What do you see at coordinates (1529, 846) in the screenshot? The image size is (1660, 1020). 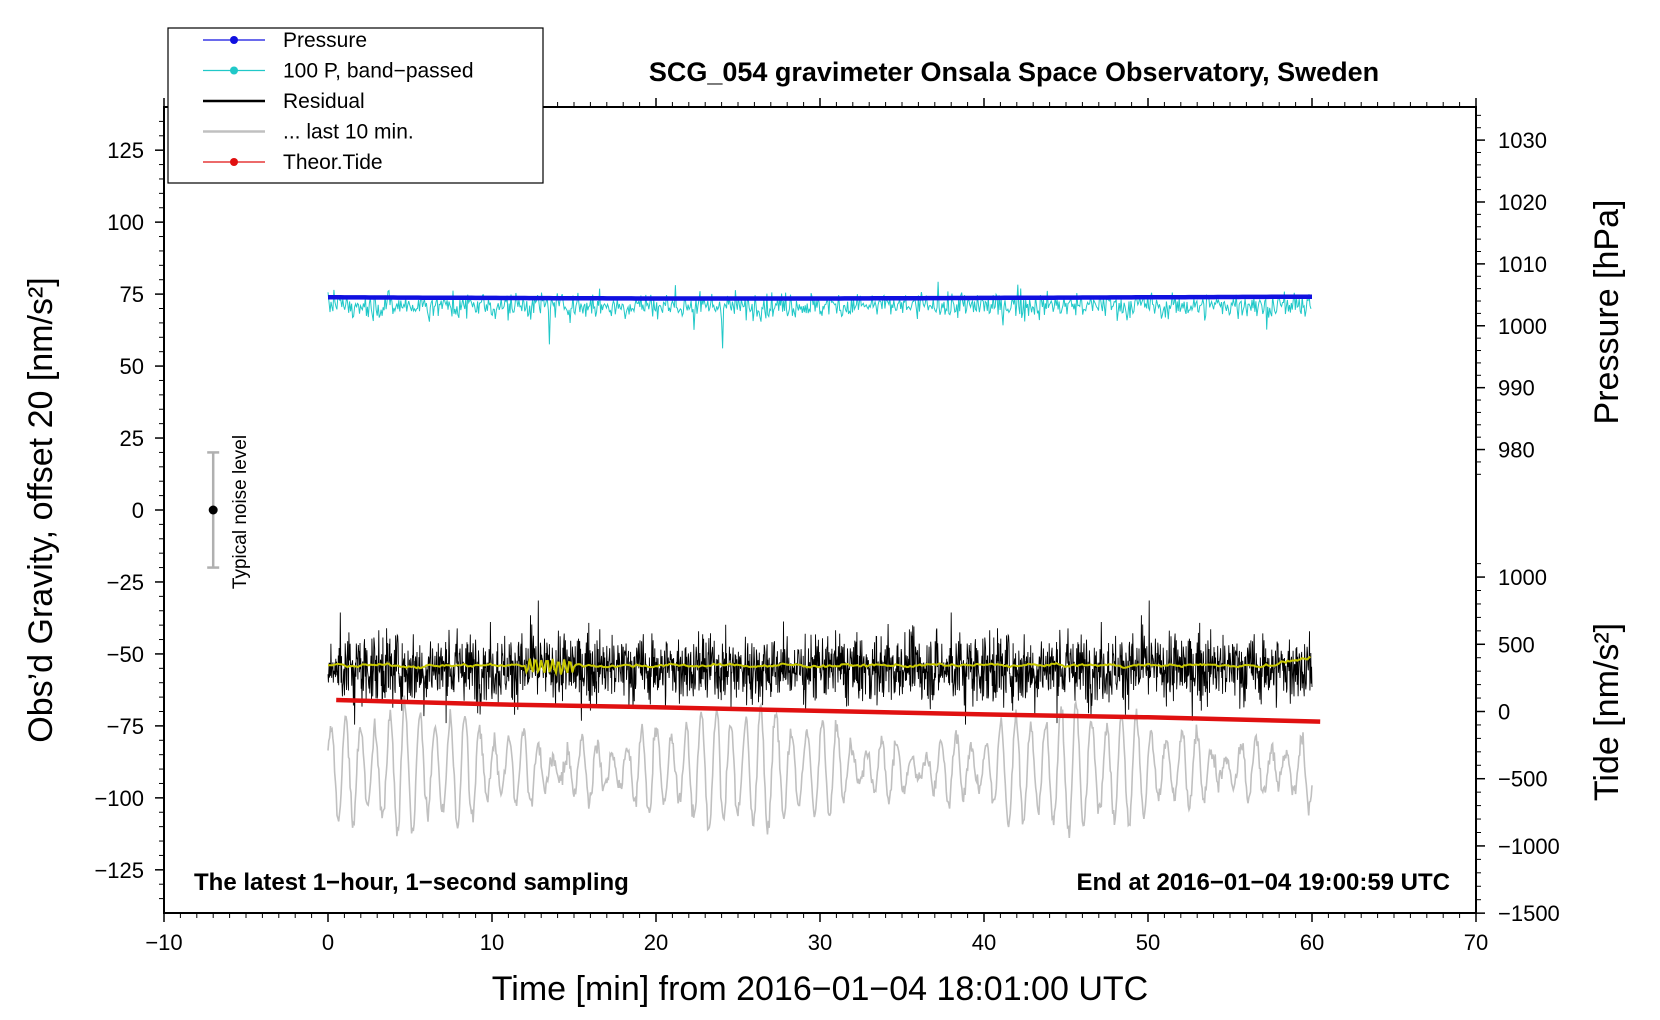 I see `y-tick-label-tide: −1000` at bounding box center [1529, 846].